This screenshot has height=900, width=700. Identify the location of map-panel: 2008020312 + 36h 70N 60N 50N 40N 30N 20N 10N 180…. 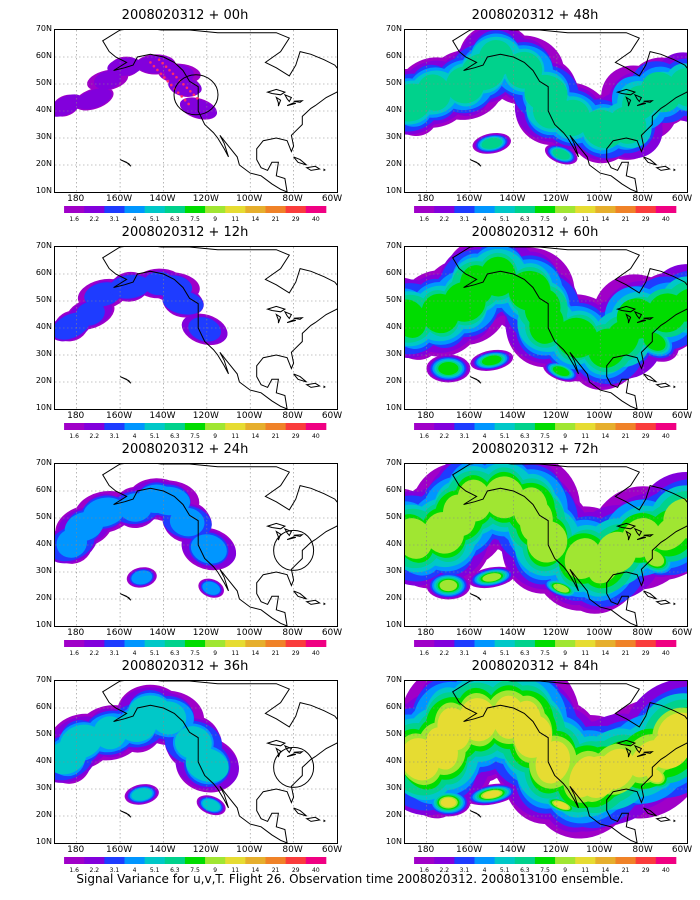
(185, 765).